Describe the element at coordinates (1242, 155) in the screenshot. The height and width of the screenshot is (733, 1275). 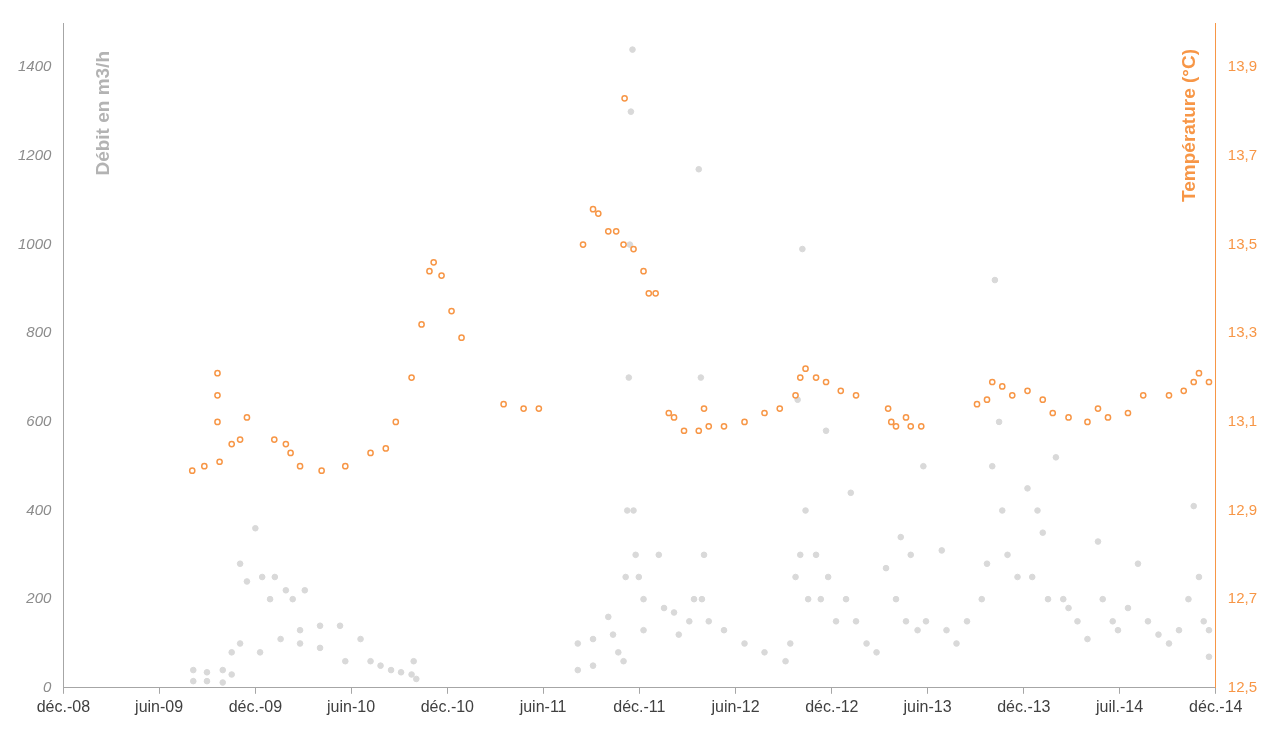
I see `y2-tick-label: 13,7` at that location.